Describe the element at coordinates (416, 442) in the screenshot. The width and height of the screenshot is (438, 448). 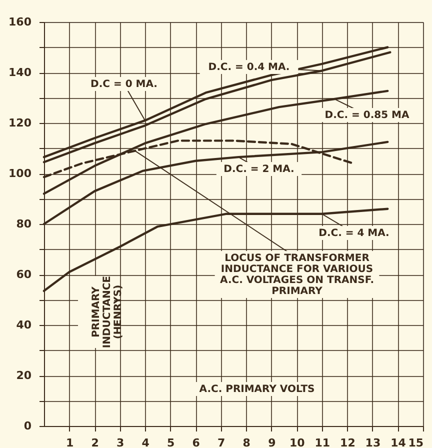
I see `x-tick-label: 15` at that location.